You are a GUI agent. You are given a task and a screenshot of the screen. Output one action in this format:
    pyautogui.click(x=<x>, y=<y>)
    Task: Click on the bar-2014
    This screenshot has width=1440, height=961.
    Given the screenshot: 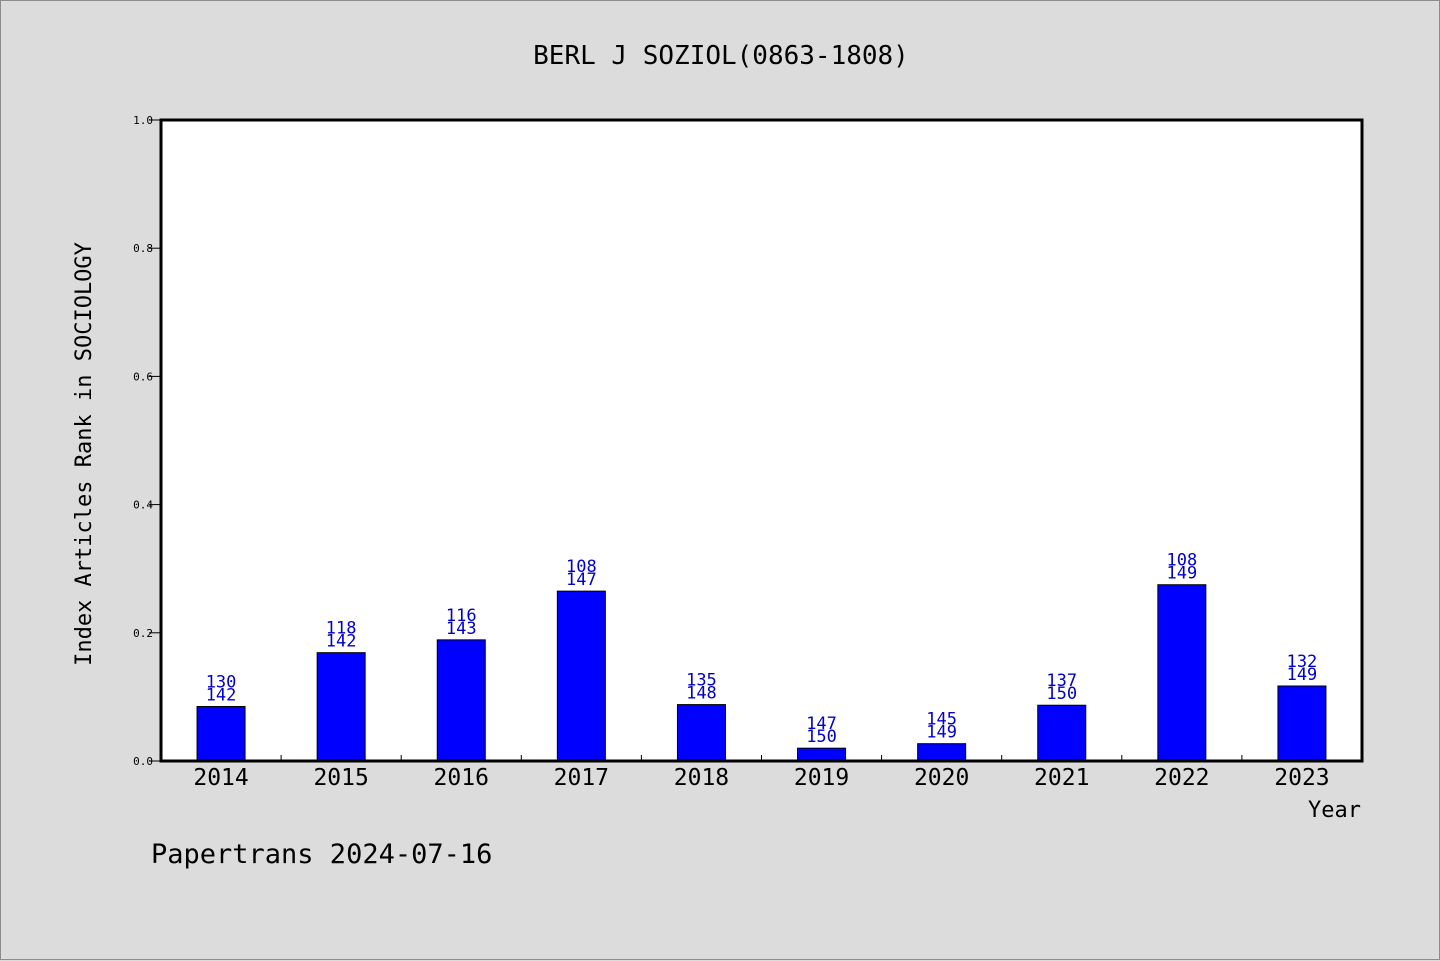 What is the action you would take?
    pyautogui.click(x=221, y=734)
    